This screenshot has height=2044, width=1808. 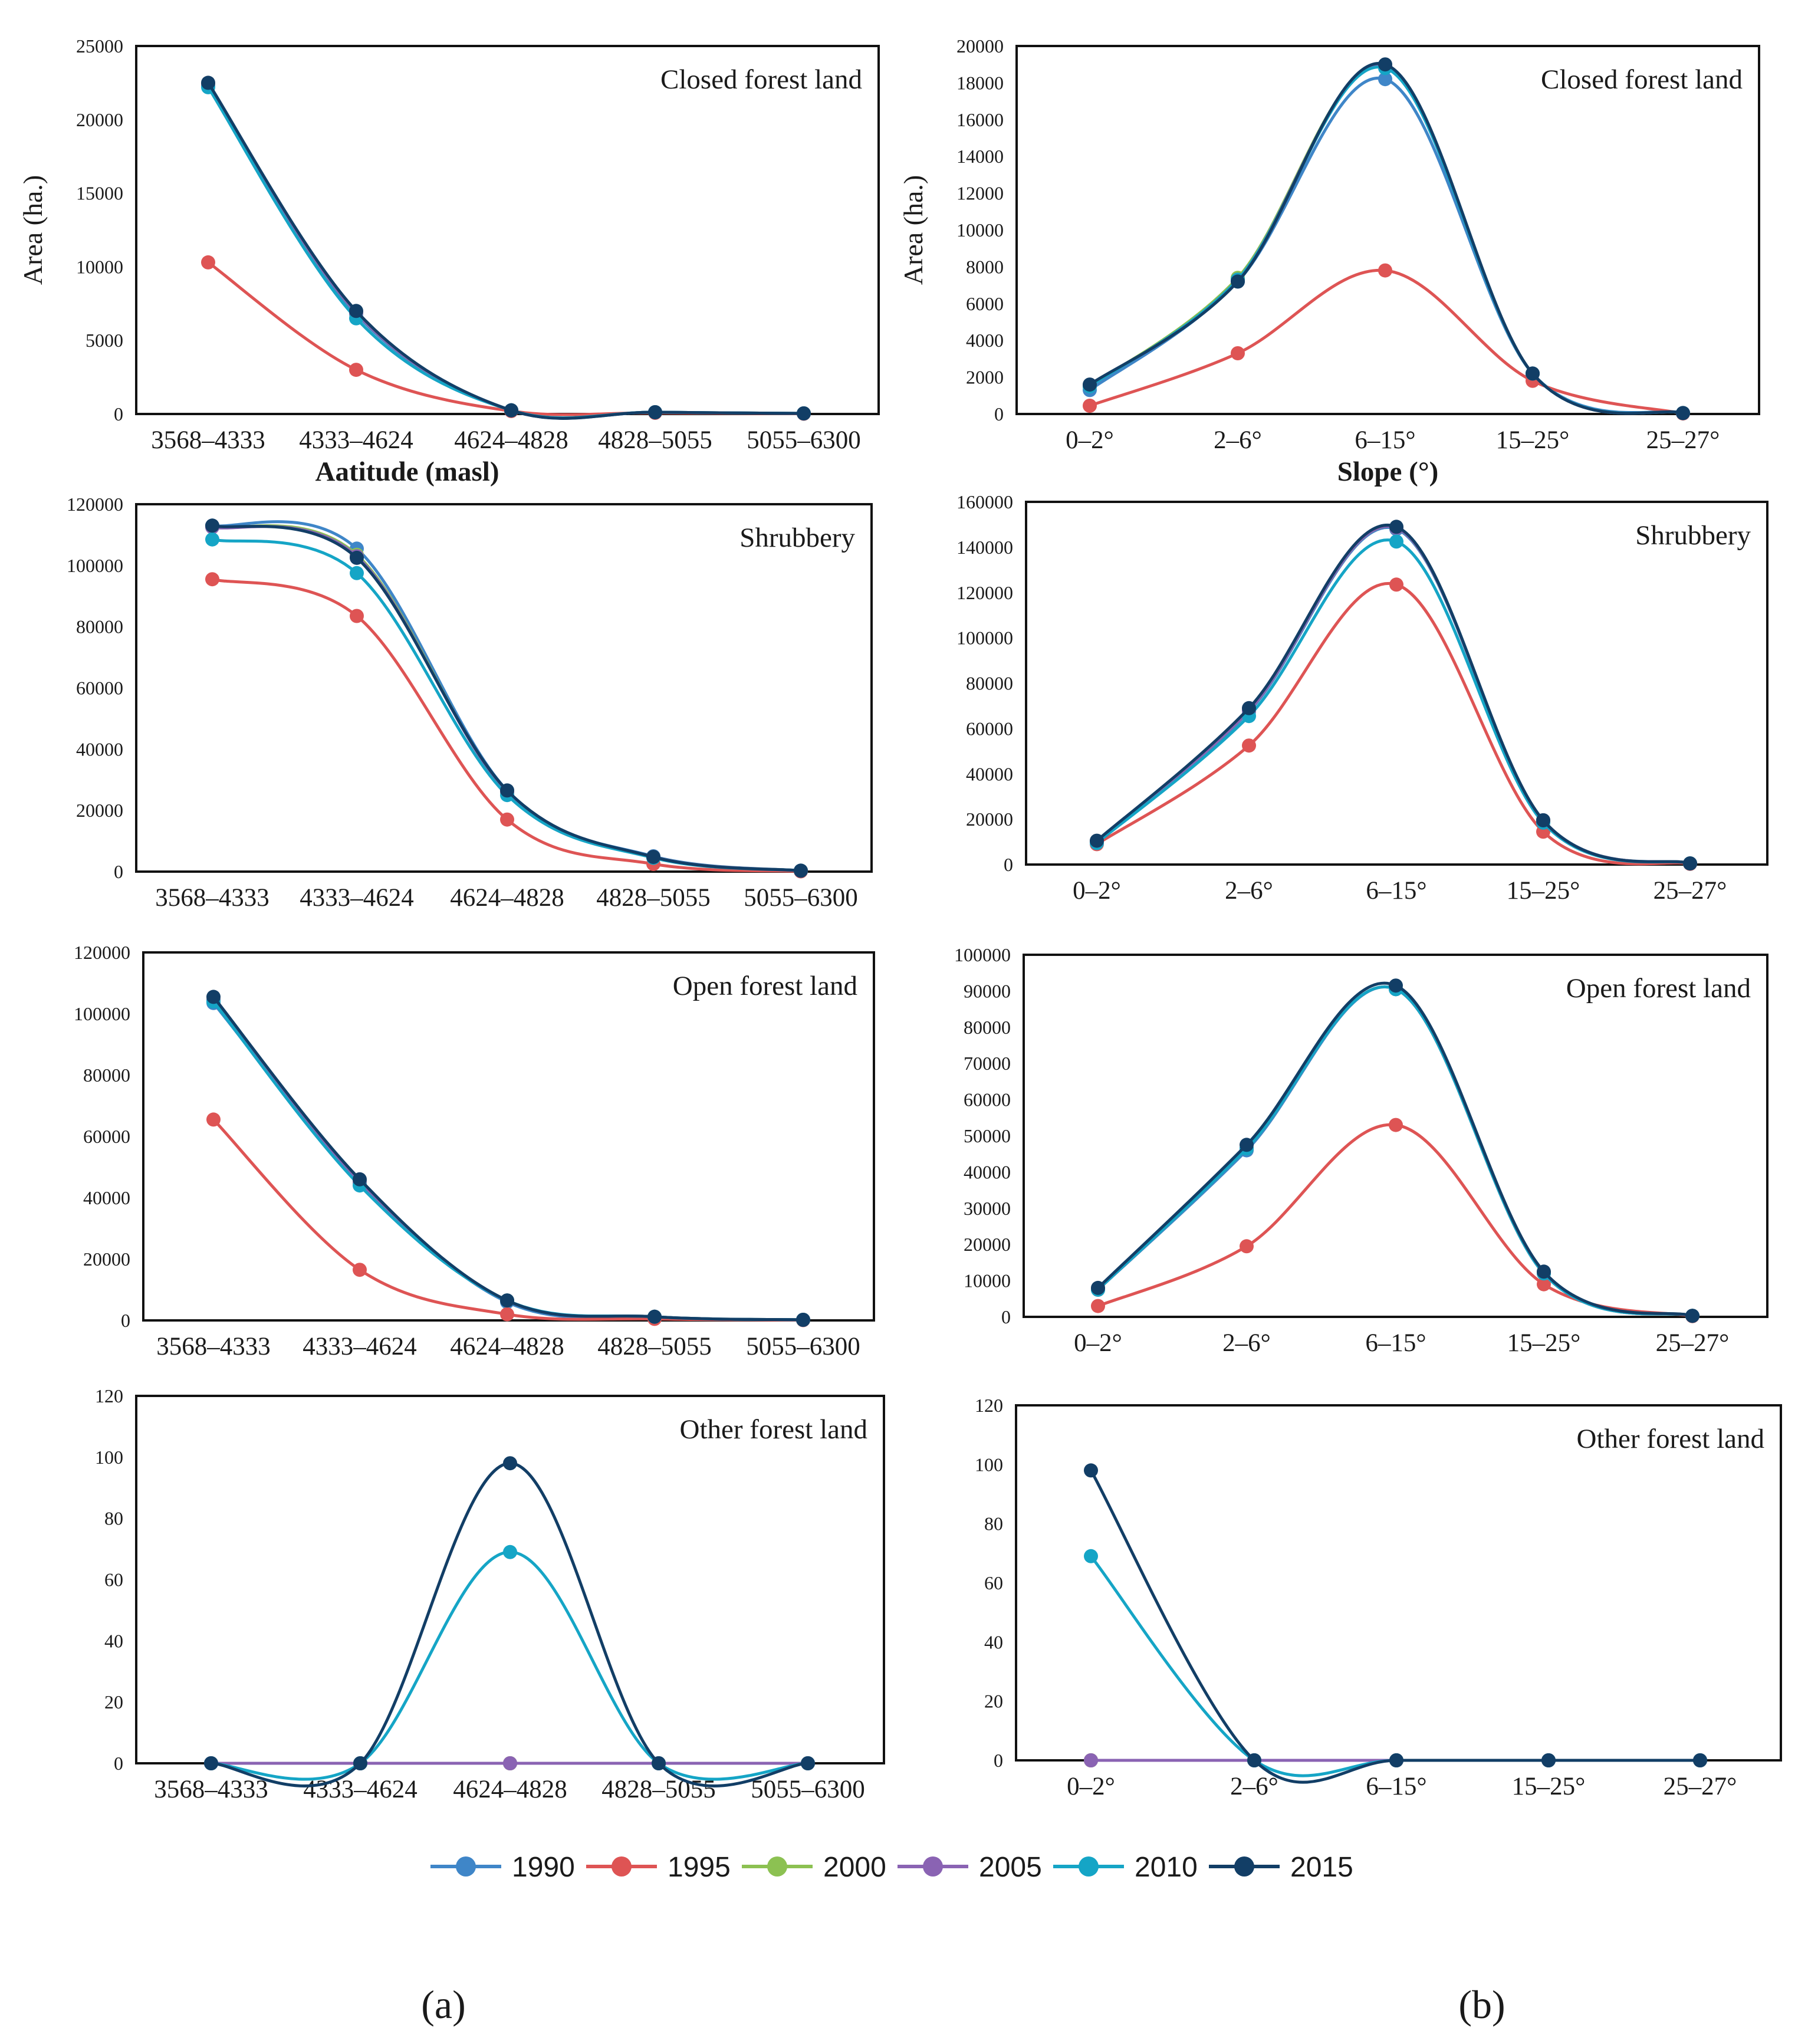 I want to click on series-line-2010, so click(x=509, y=1665).